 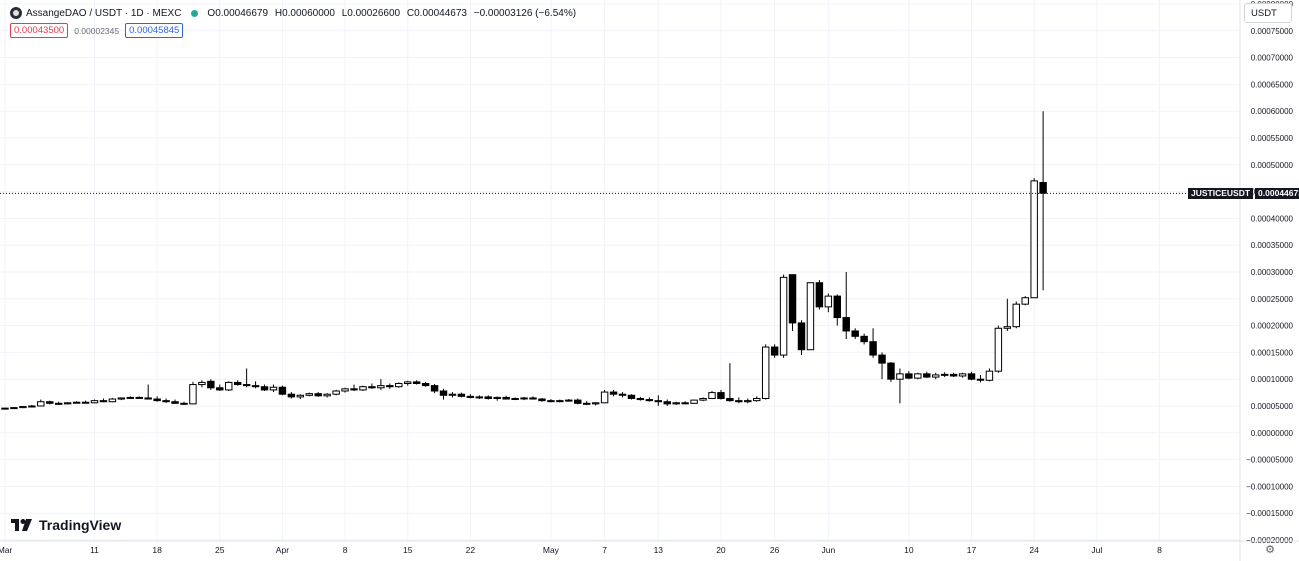 What do you see at coordinates (211, 13) in the screenshot?
I see `open-label: O` at bounding box center [211, 13].